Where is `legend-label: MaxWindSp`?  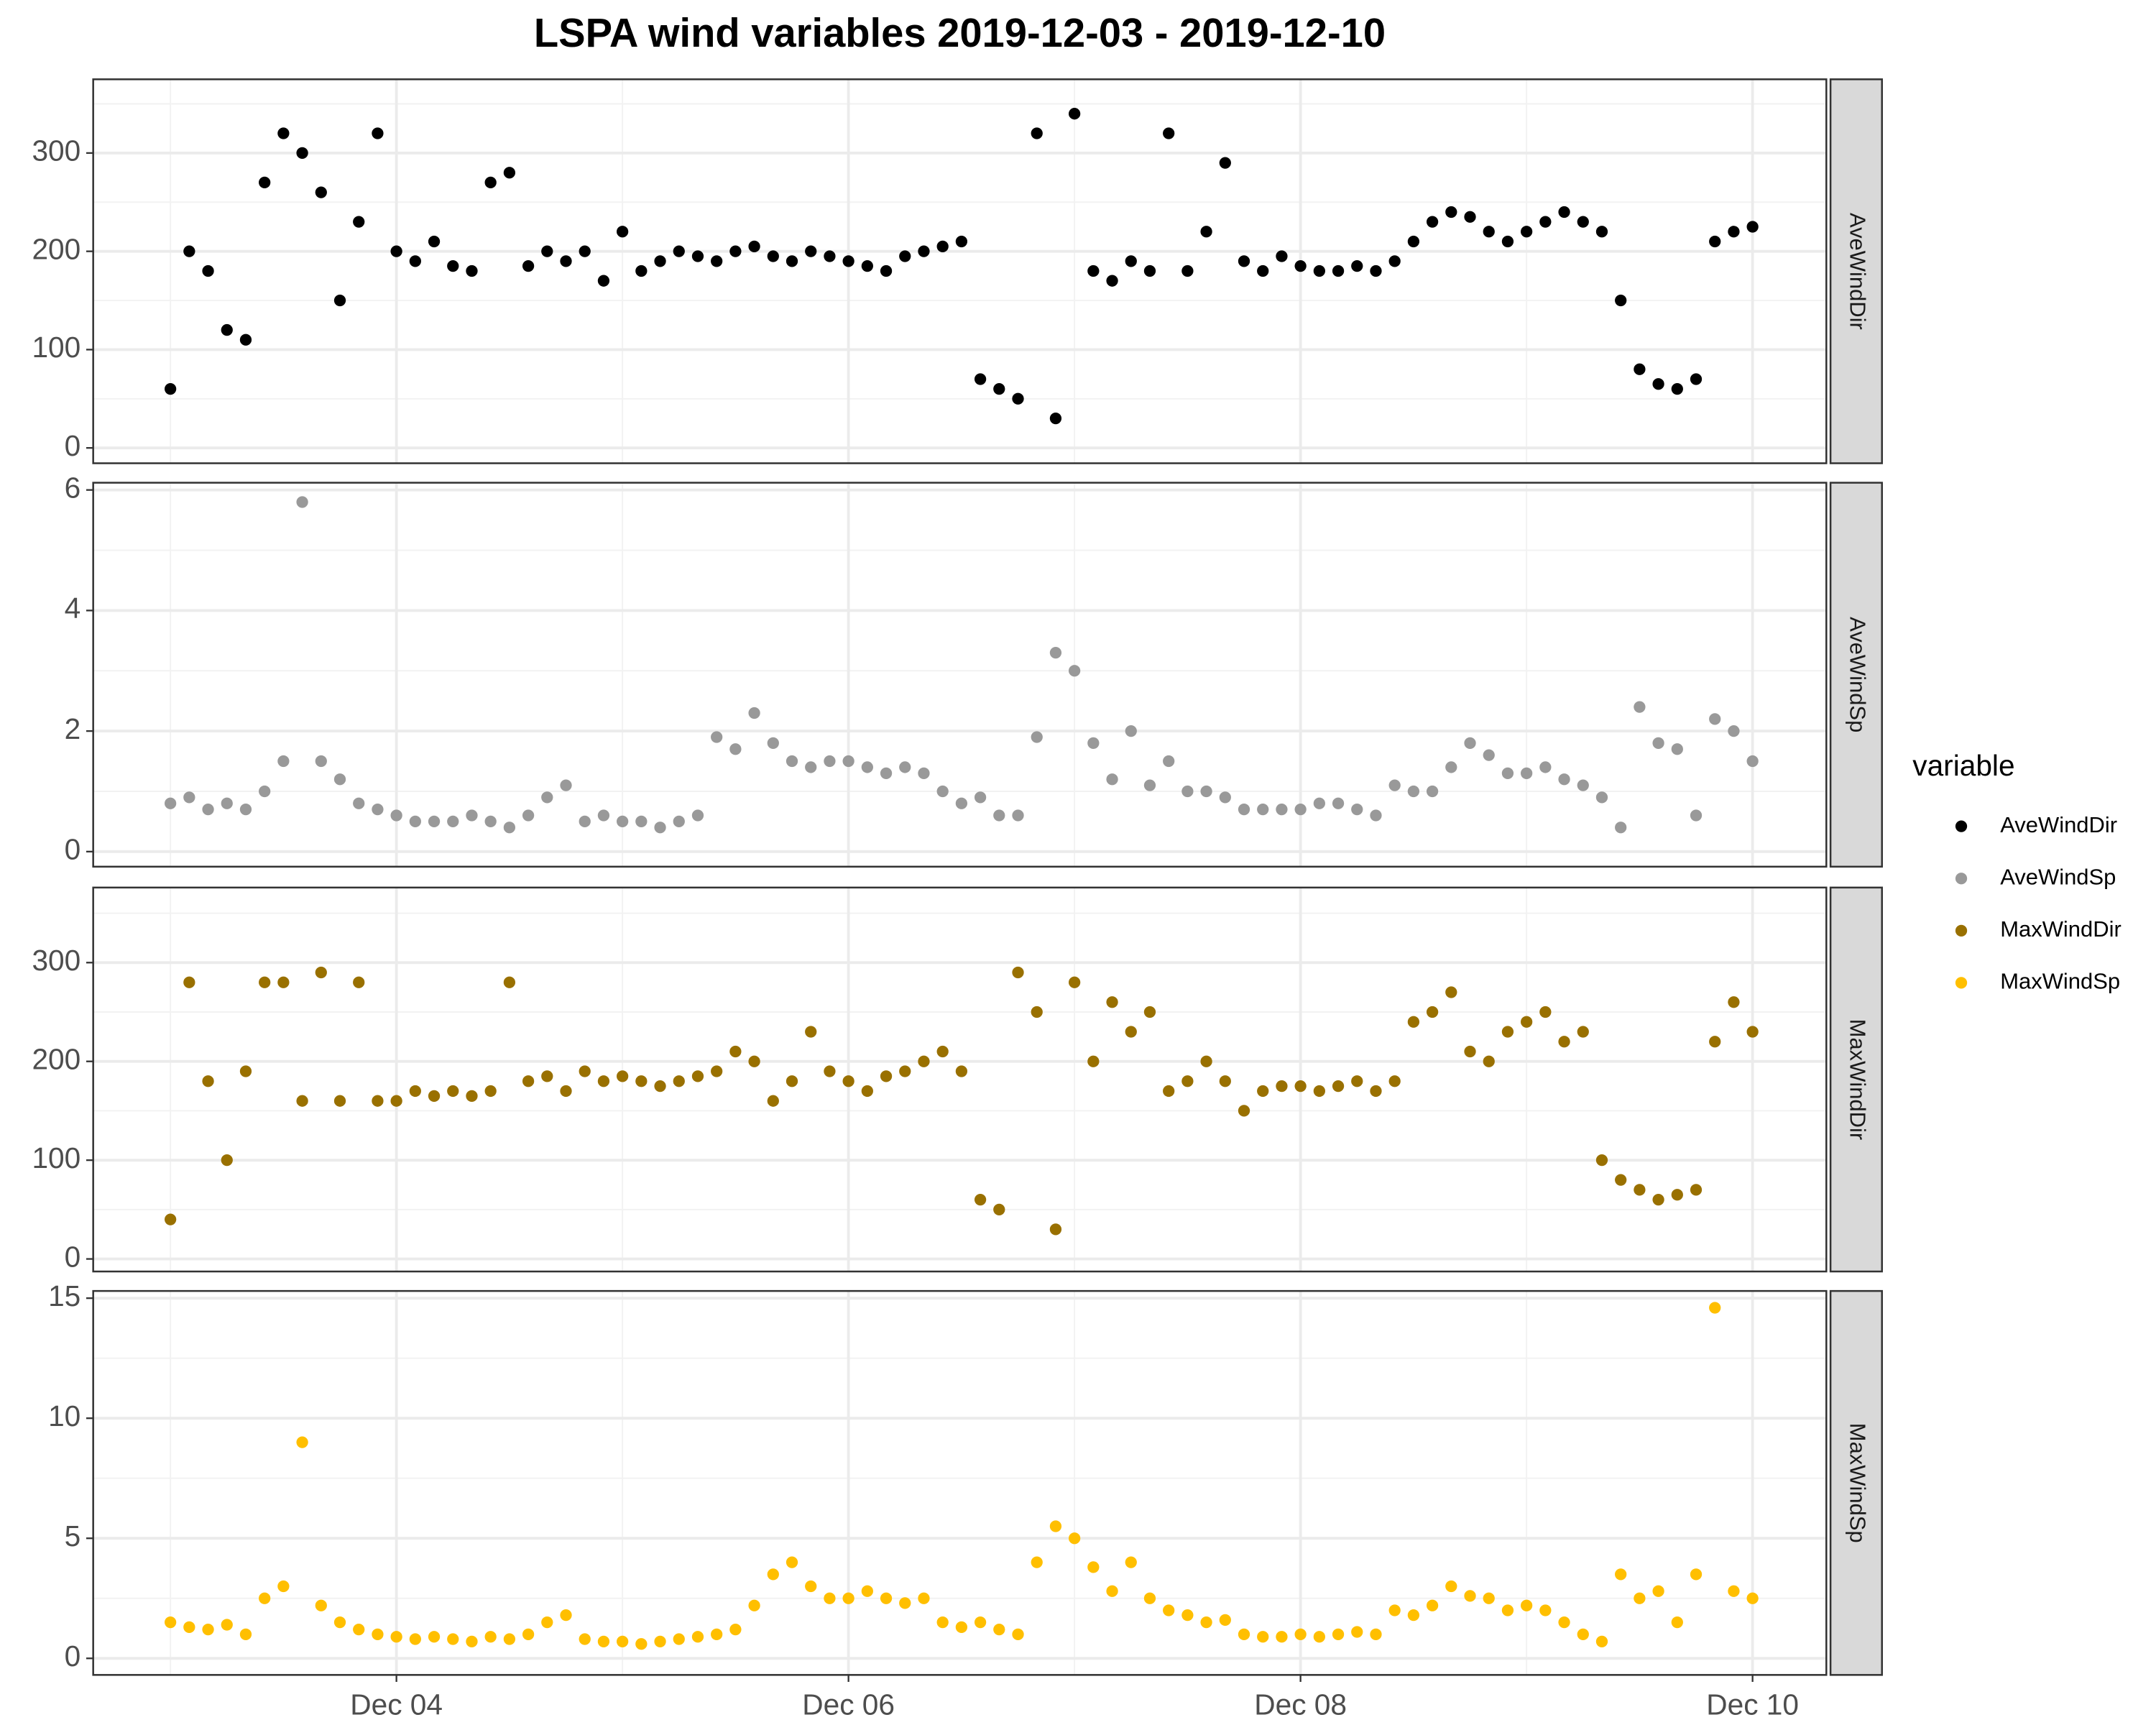
legend-label: MaxWindSp is located at coordinates (2060, 981).